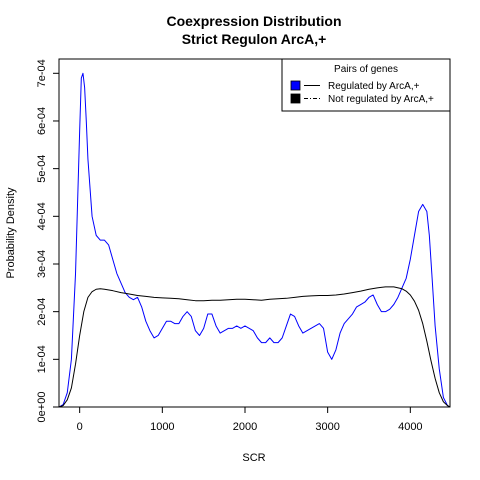 The width and height of the screenshot is (480, 480). I want to click on y-tick-label: 1e-04, so click(42, 359).